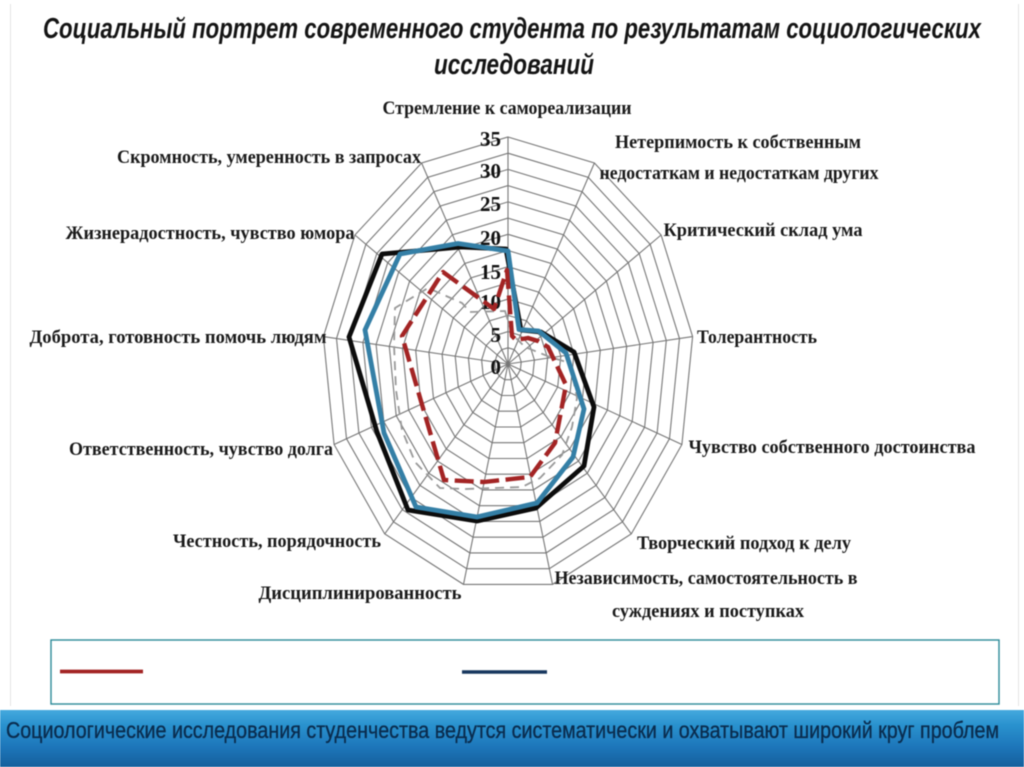 The height and width of the screenshot is (767, 1024). What do you see at coordinates (757, 337) in the screenshot?
I see `svg-text: Толерантность` at bounding box center [757, 337].